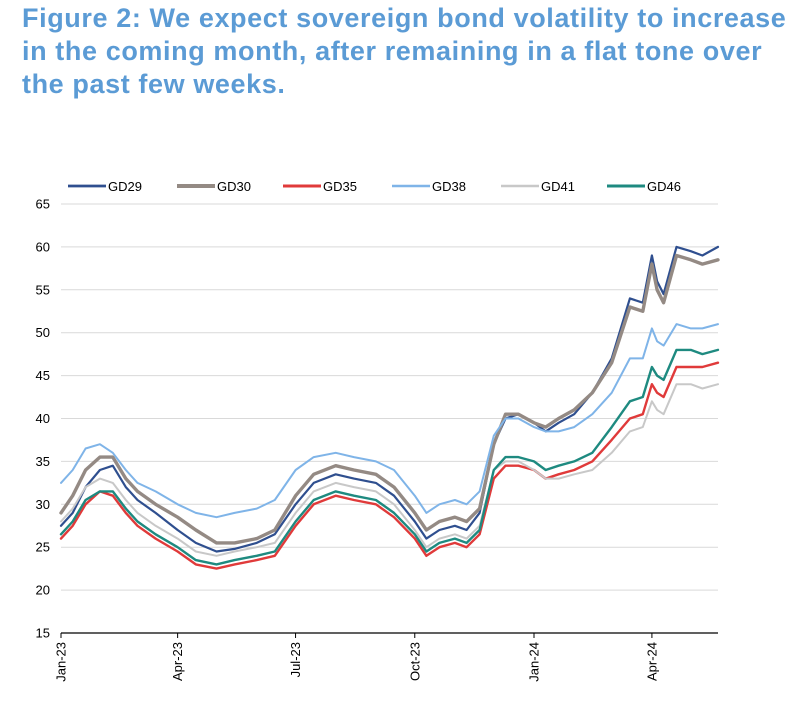 Image resolution: width=800 pixels, height=722 pixels. What do you see at coordinates (414, 661) in the screenshot?
I see `x-tick-label: Oct-23` at bounding box center [414, 661].